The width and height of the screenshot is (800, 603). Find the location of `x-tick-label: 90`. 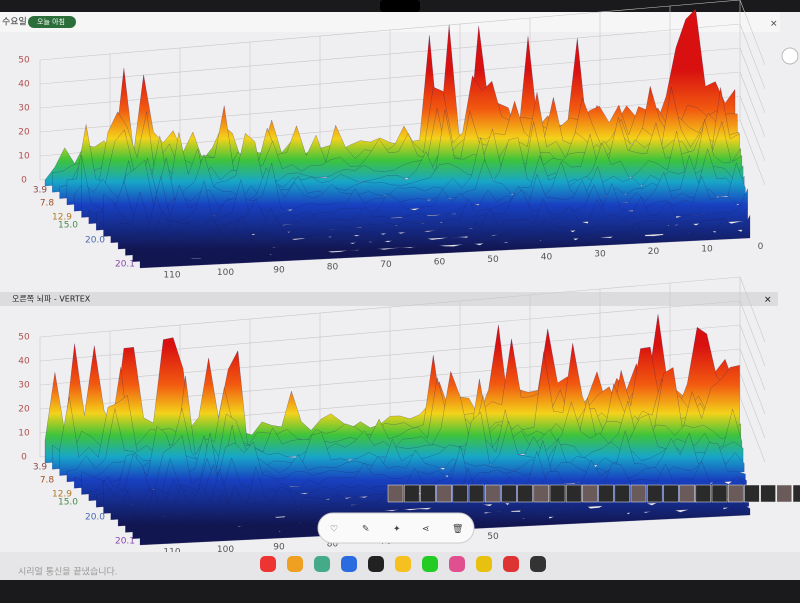

x-tick-label: 90 is located at coordinates (279, 270).